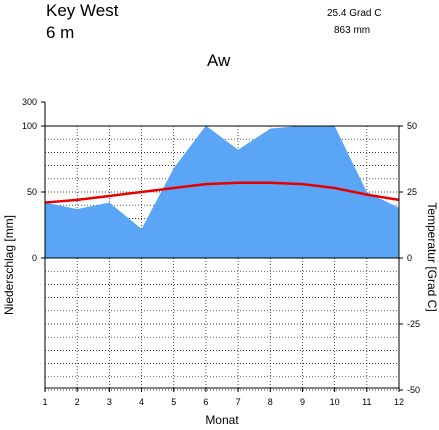  I want to click on x-tick-label: 7, so click(238, 402).